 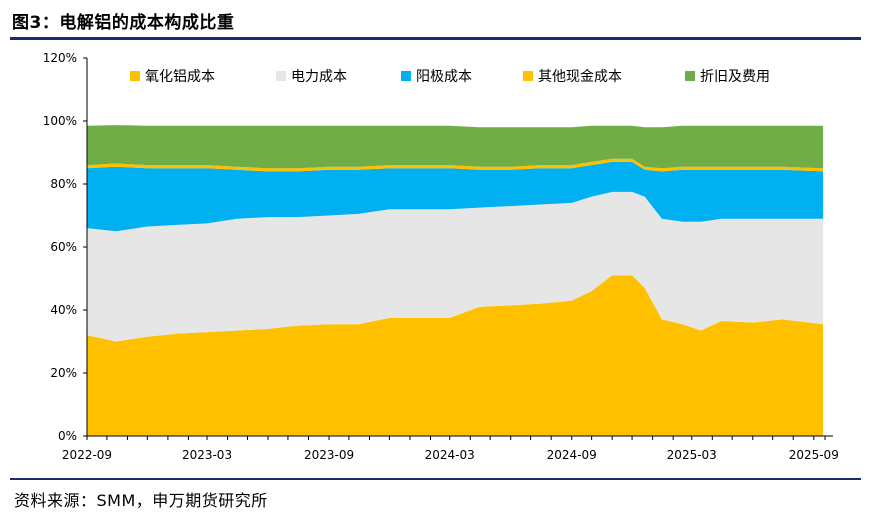 What do you see at coordinates (63, 184) in the screenshot?
I see `y-tick-label: 80%` at bounding box center [63, 184].